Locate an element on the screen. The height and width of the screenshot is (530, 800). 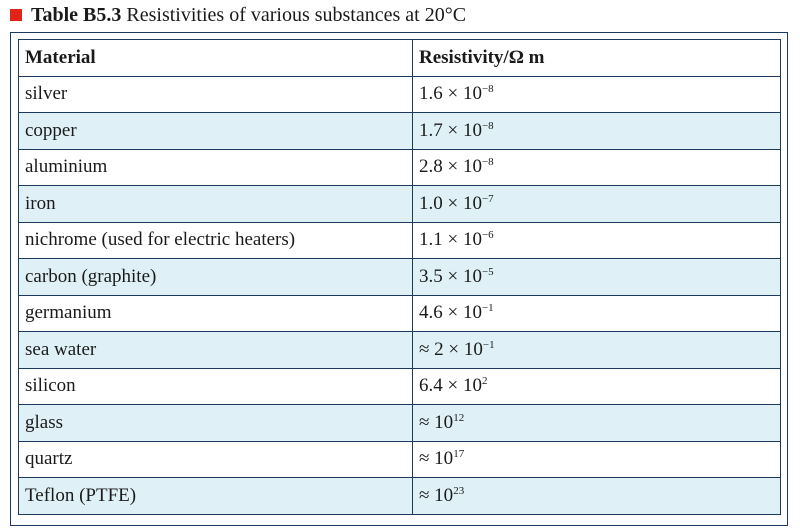
resistivity-cell: 1.0 × 10−7 is located at coordinates (596, 204).